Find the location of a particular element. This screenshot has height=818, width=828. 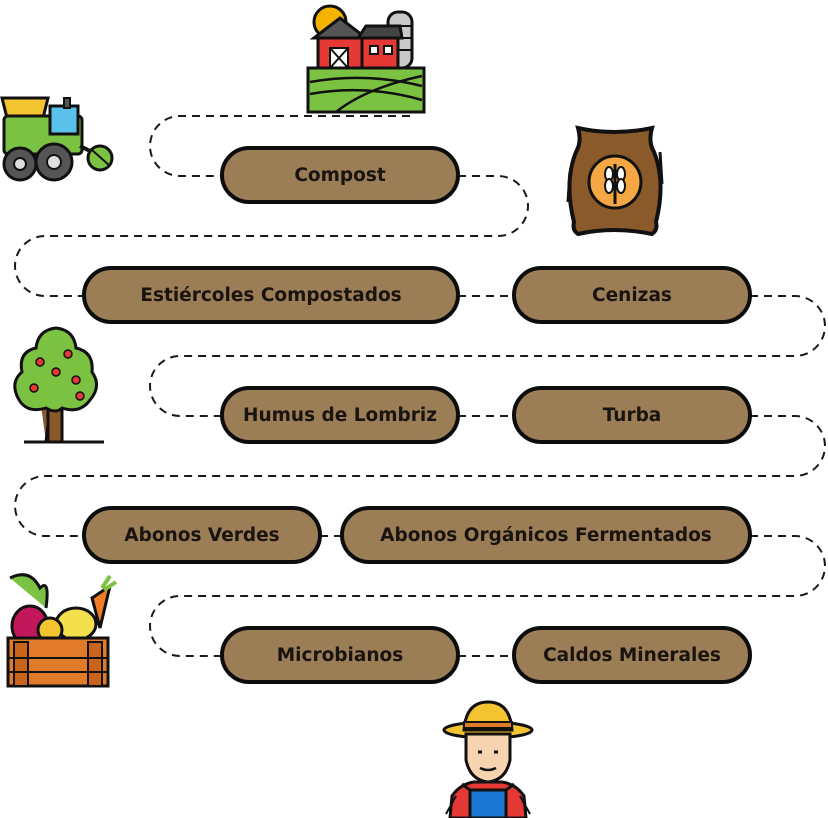

node-caldos: Caldos Minerales is located at coordinates (632, 655).